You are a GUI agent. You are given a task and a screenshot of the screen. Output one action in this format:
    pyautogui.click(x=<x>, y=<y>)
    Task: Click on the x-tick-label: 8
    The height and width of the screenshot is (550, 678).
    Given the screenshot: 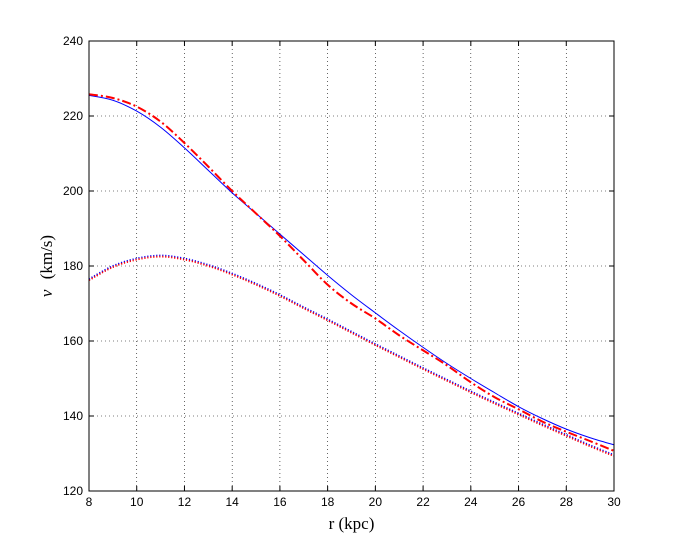 What is the action you would take?
    pyautogui.click(x=89, y=502)
    